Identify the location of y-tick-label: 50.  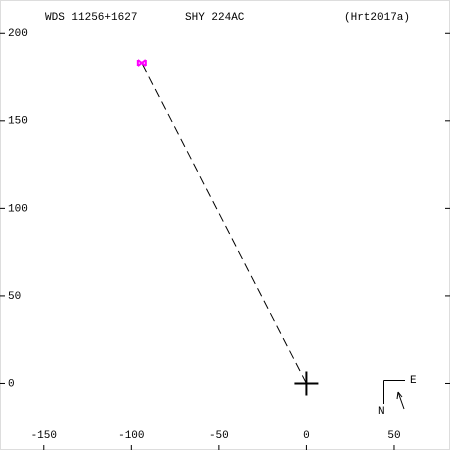
(14, 297).